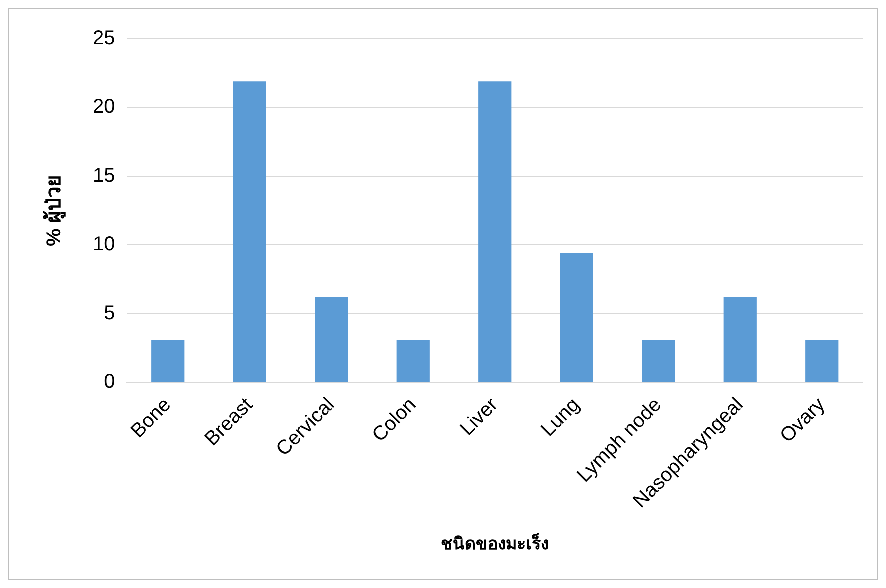 The image size is (886, 588). Describe the element at coordinates (104, 39) in the screenshot. I see `y-tick-label: 25` at that location.